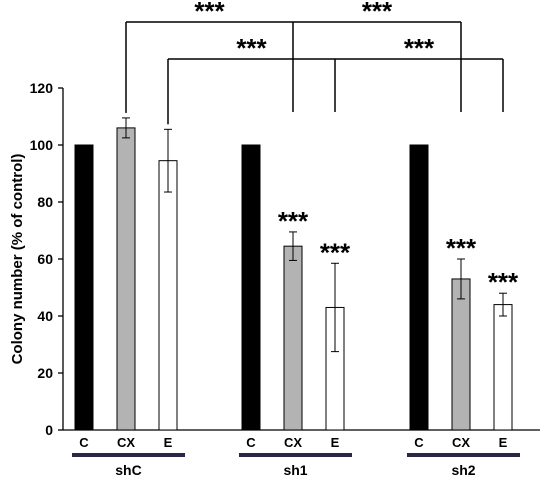 The image size is (550, 481). I want to click on group-label-sh1: sh1, so click(295, 470).